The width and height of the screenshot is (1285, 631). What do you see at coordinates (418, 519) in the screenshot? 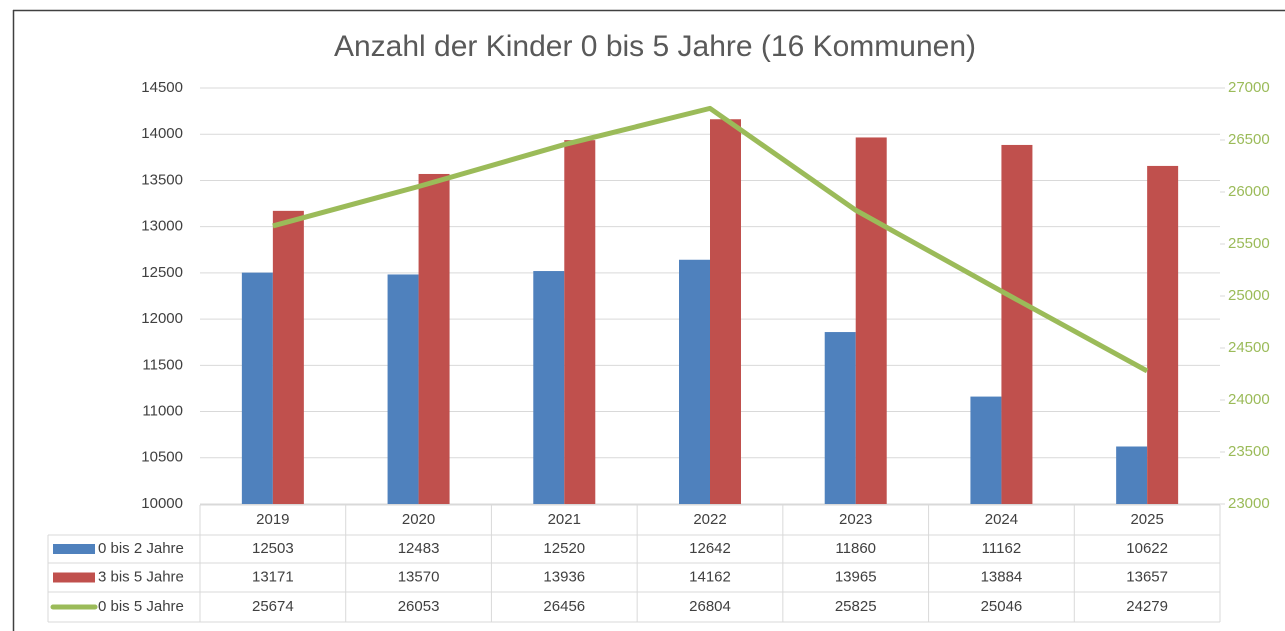
I see `x-tick-label: 2020` at bounding box center [418, 519].